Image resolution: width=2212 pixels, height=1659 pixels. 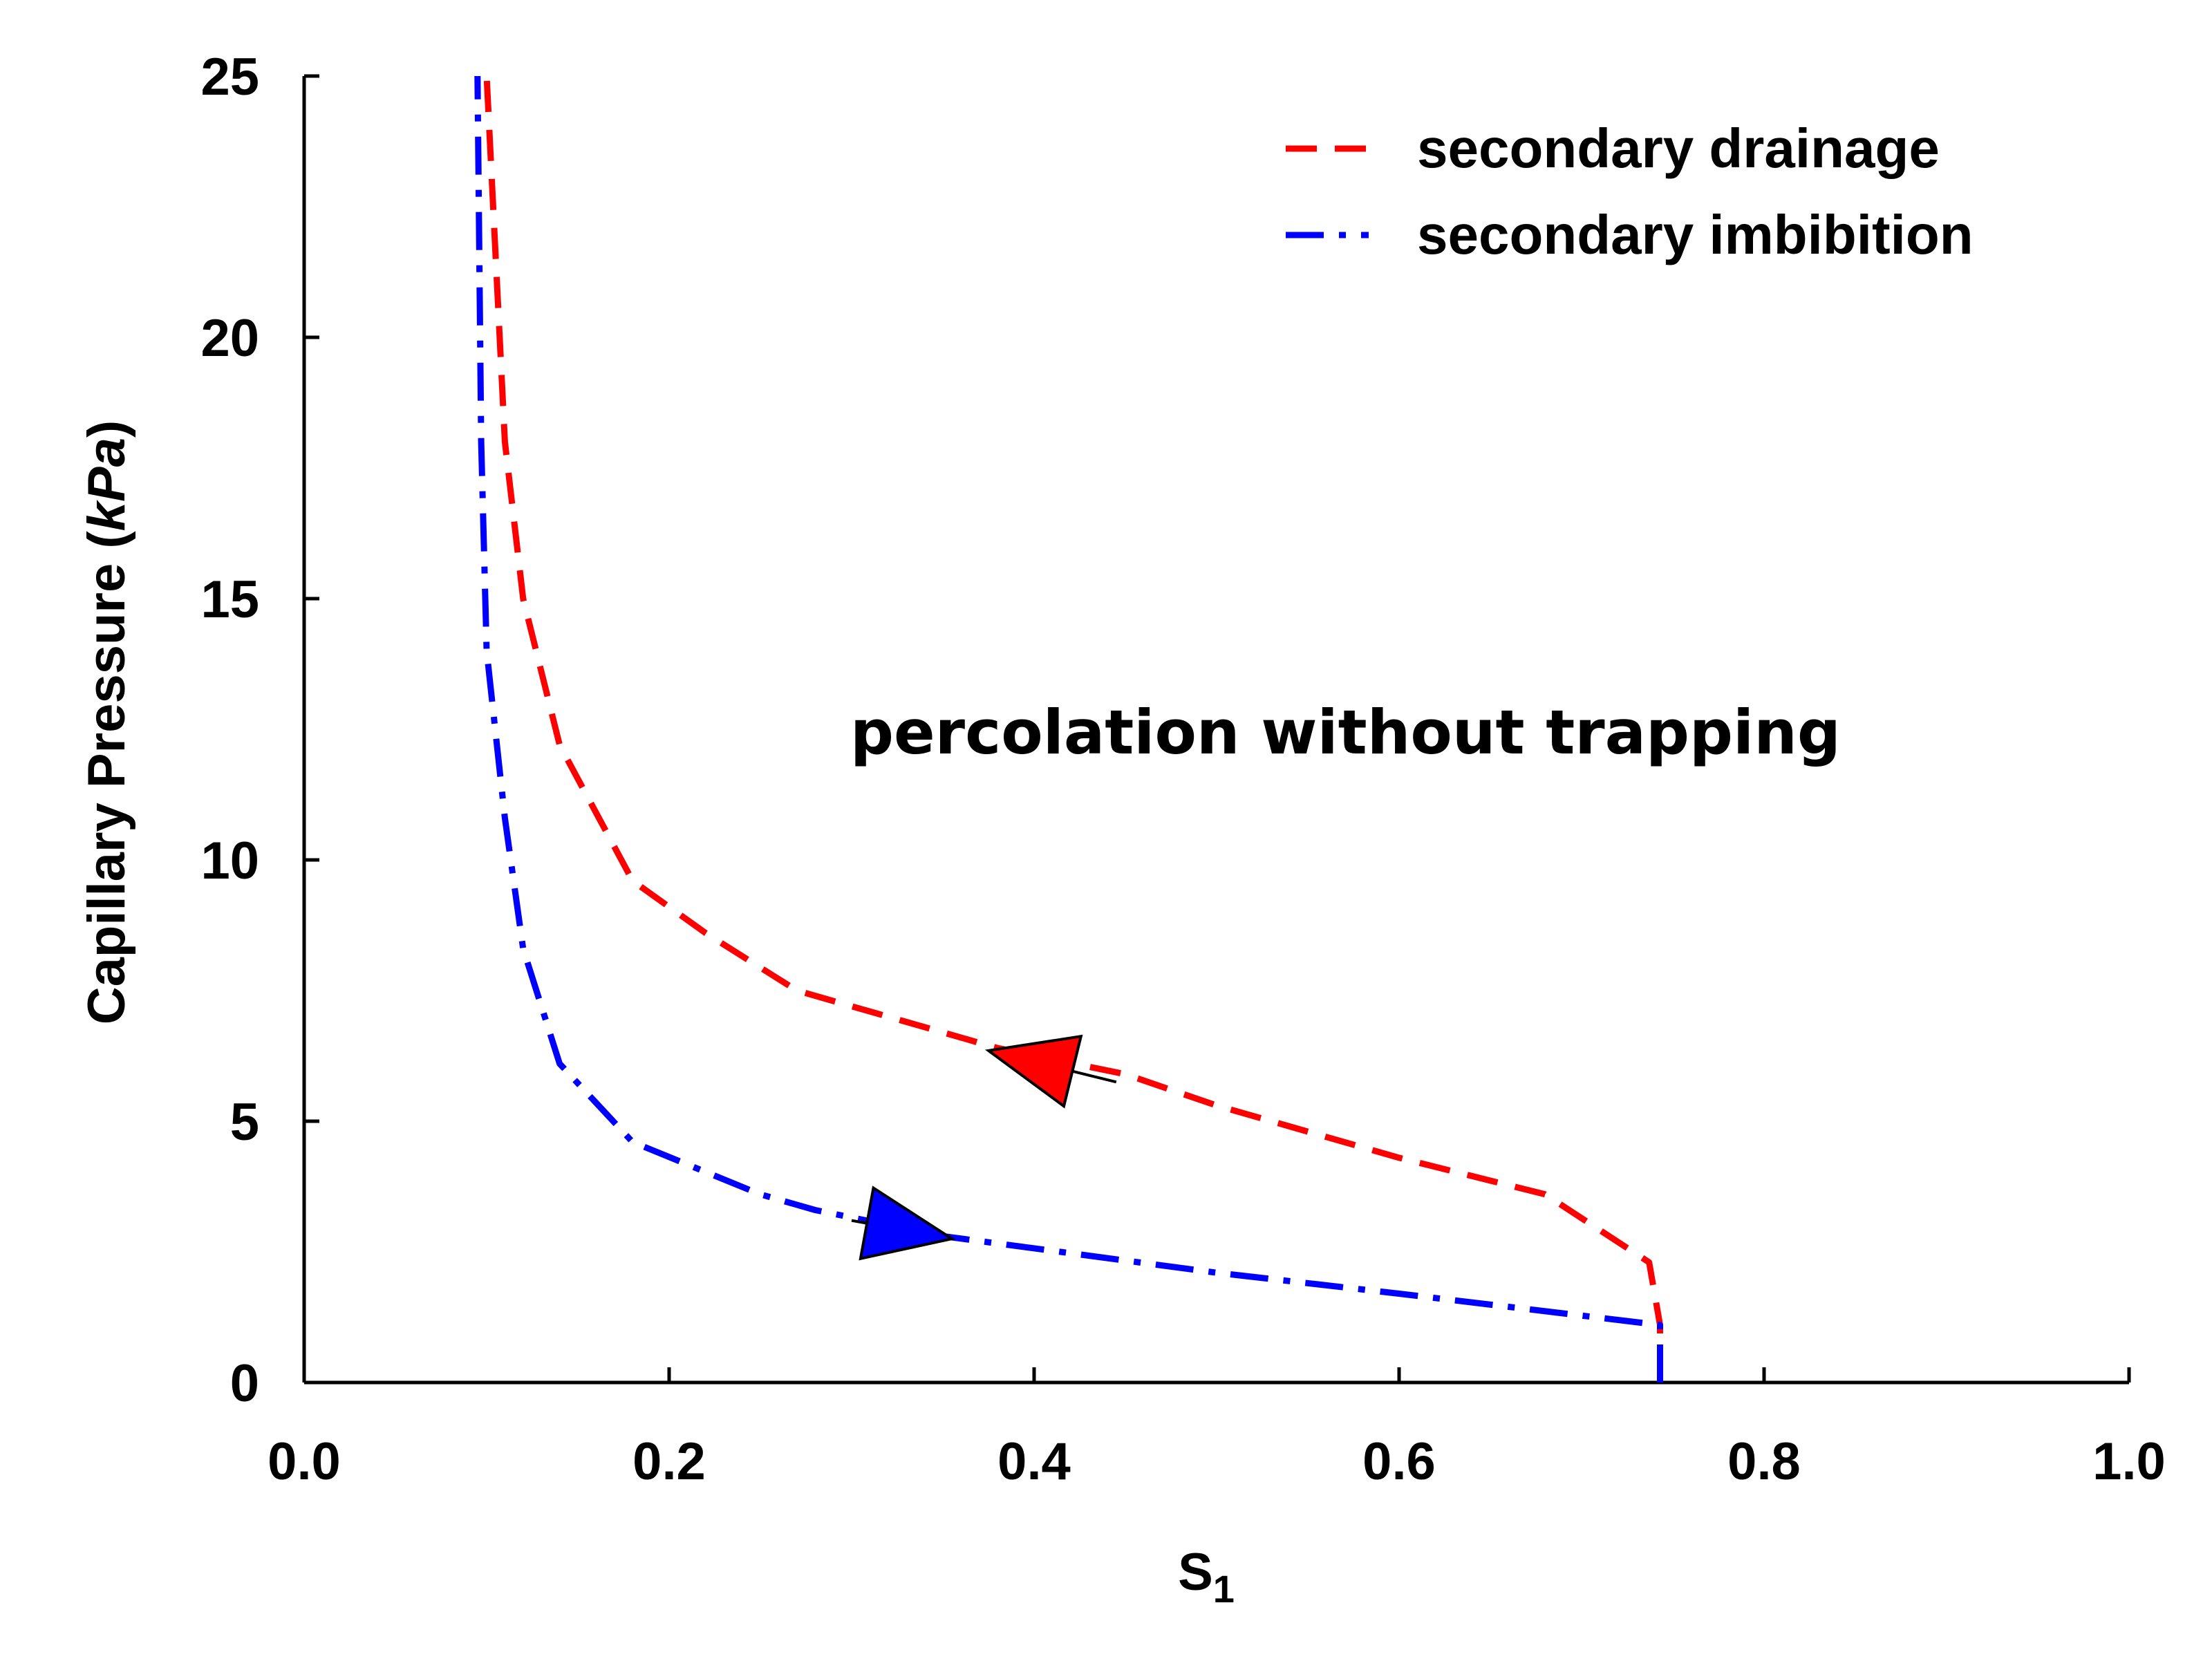 I want to click on arrow-head-secondary-imbibition, so click(x=908, y=1223).